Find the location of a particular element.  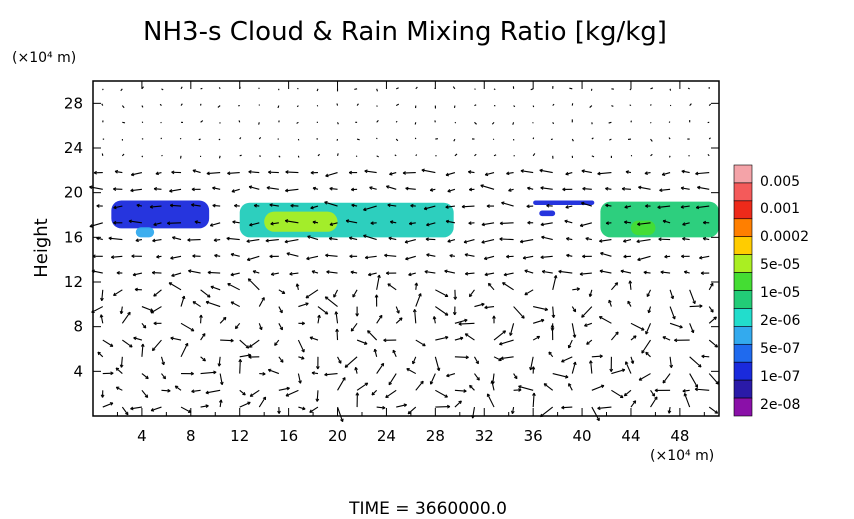

x-tick-label: 24 is located at coordinates (386, 436).